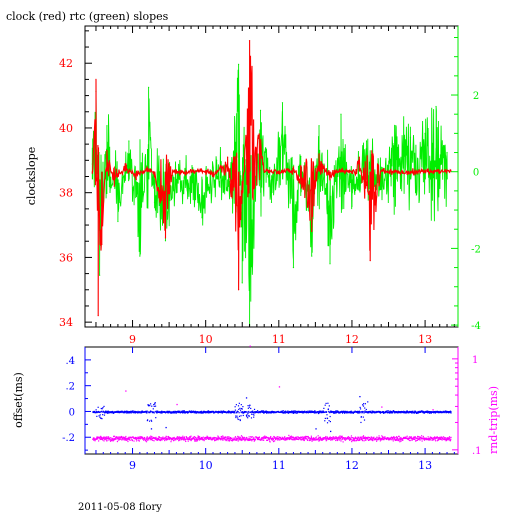  What do you see at coordinates (475, 360) in the screenshot?
I see `bottom-y2-tick-label: 1` at bounding box center [475, 360].